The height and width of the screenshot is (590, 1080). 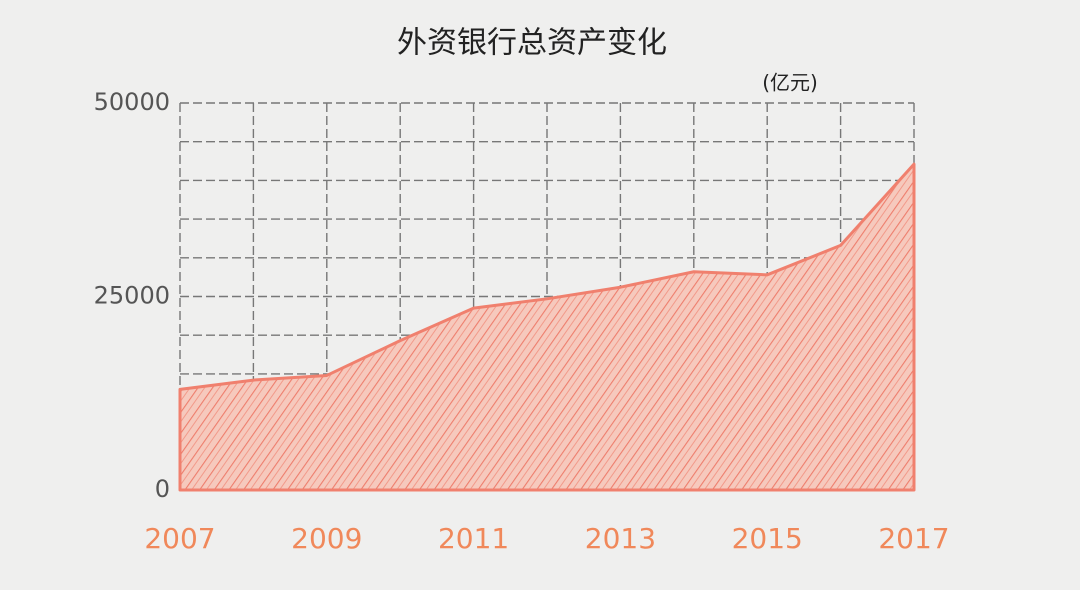 What do you see at coordinates (913, 538) in the screenshot?
I see `x-tick-label: 2017` at bounding box center [913, 538].